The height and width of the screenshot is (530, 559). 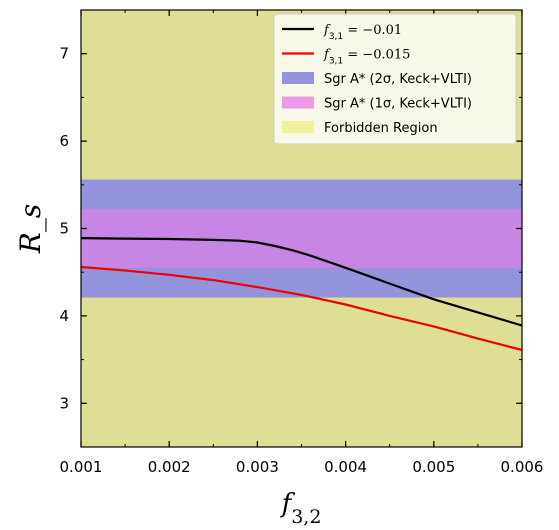 I want to click on y-tick-label: 4, so click(x=64, y=316).